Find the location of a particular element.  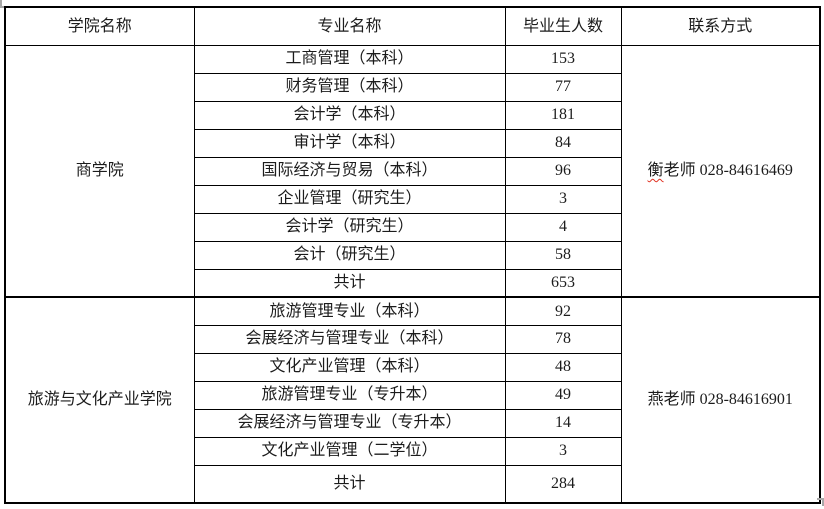

major-name-cell: 审计学（本科） is located at coordinates (349, 143).